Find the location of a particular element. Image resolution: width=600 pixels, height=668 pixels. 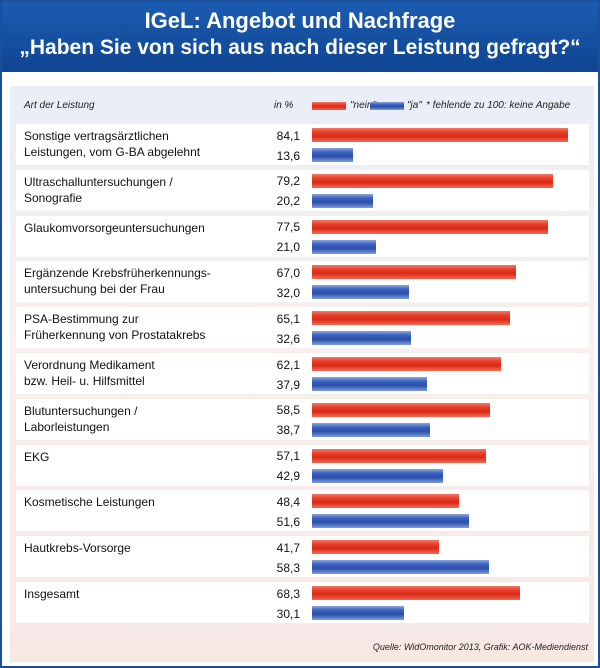

row-label: bzw. Heil- u. Hilfsmittel is located at coordinates (84, 381).